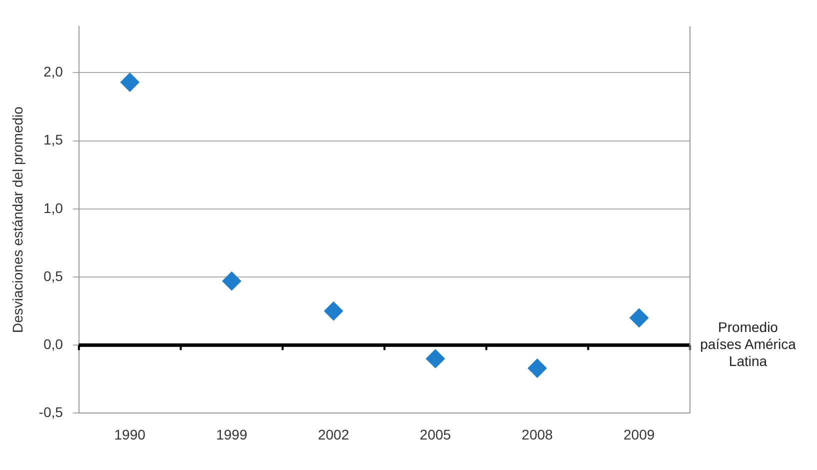 This screenshot has height=470, width=817. What do you see at coordinates (51, 412) in the screenshot?
I see `y-tick-label: -0,5` at bounding box center [51, 412].